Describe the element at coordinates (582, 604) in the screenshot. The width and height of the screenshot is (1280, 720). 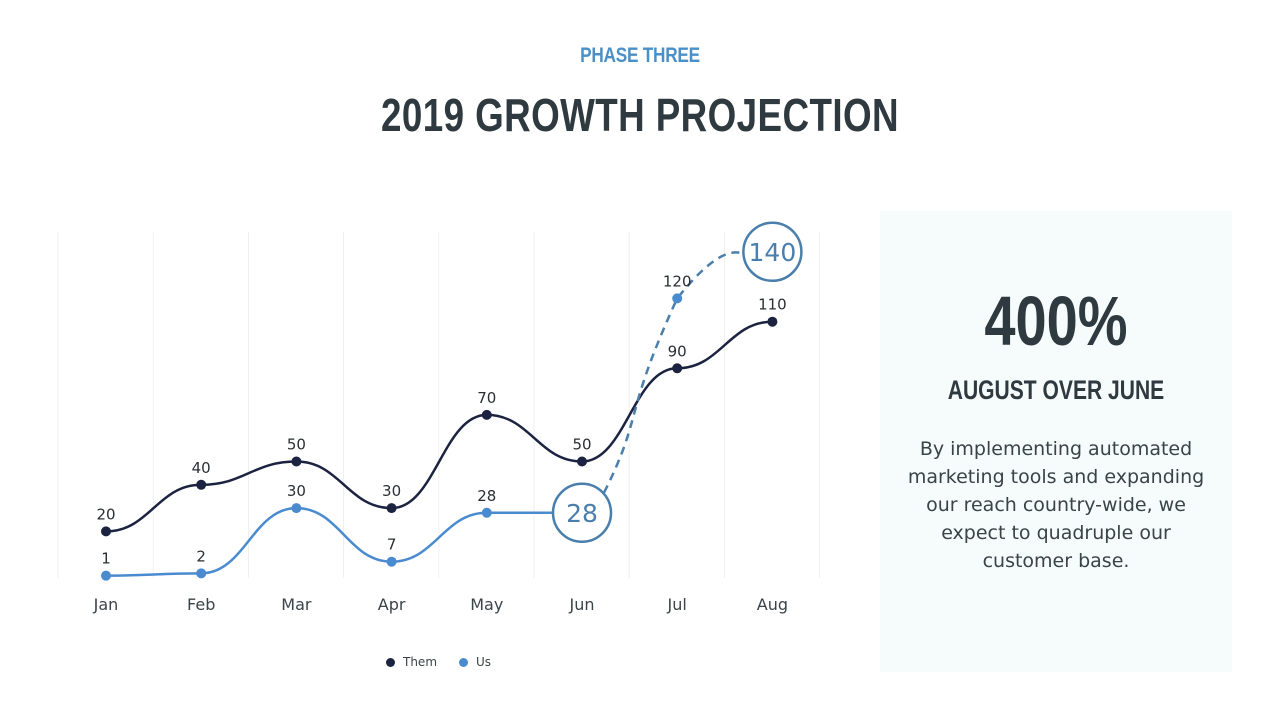
I see `x-tick-label: Jun` at that location.